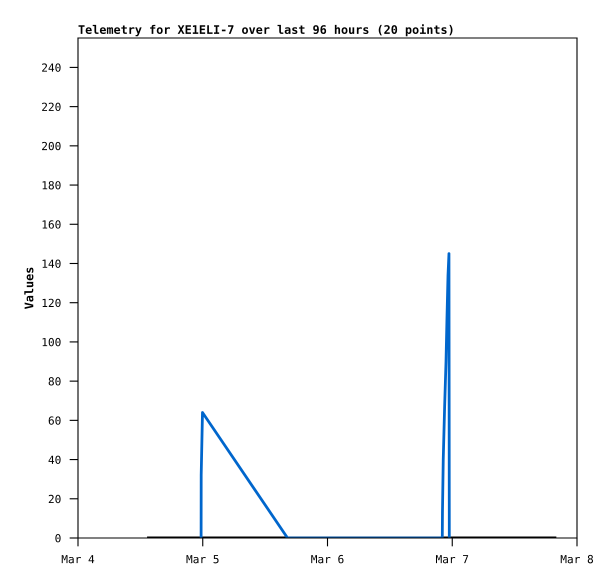 The image size is (615, 579). What do you see at coordinates (327, 559) in the screenshot?
I see `x-tick-label: Mar 6` at bounding box center [327, 559].